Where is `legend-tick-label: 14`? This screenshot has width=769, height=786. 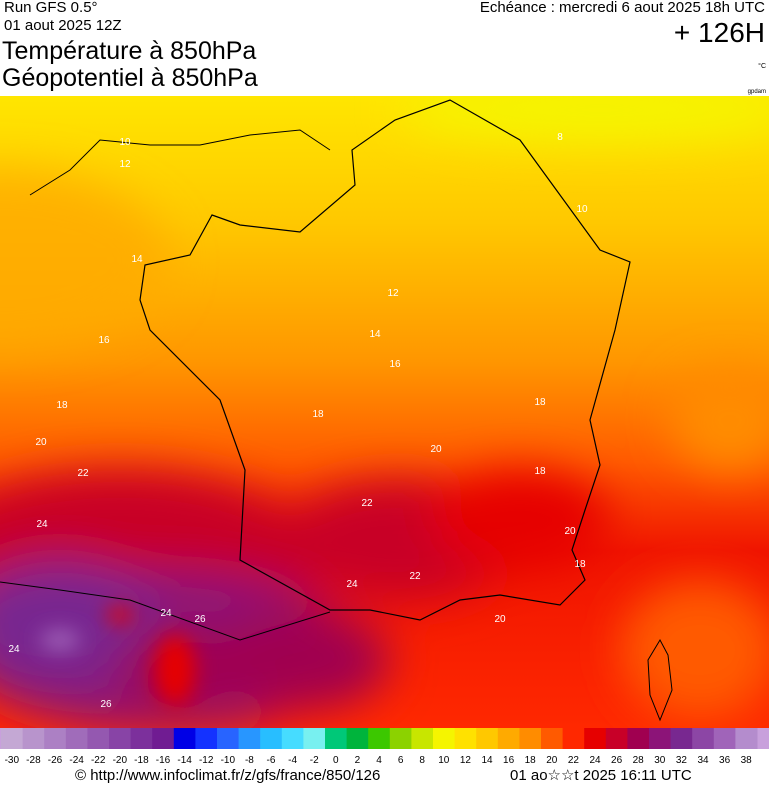
legend-tick-label: 14 is located at coordinates (487, 760).